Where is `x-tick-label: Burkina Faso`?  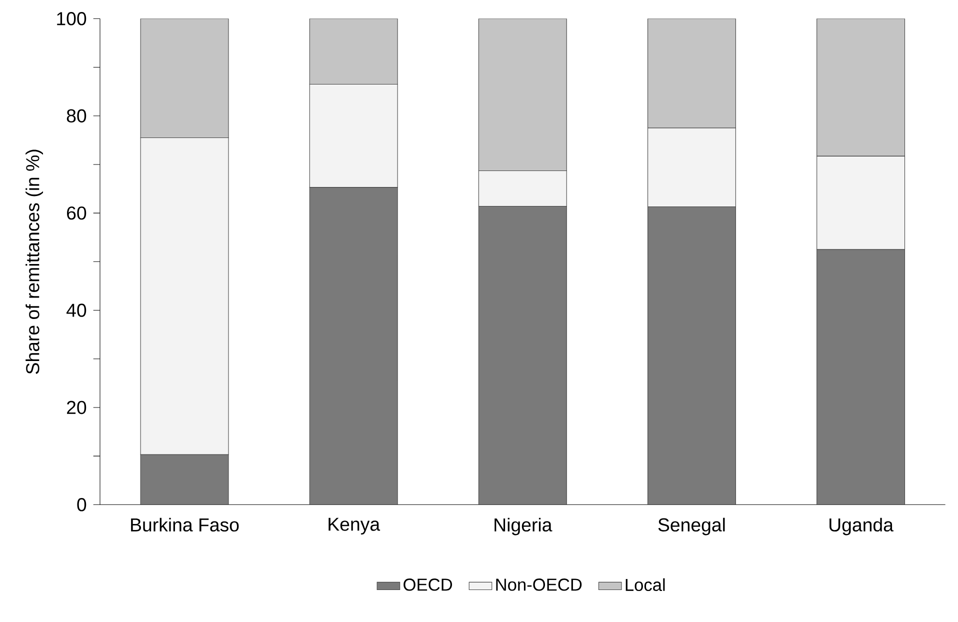
x-tick-label: Burkina Faso is located at coordinates (185, 525).